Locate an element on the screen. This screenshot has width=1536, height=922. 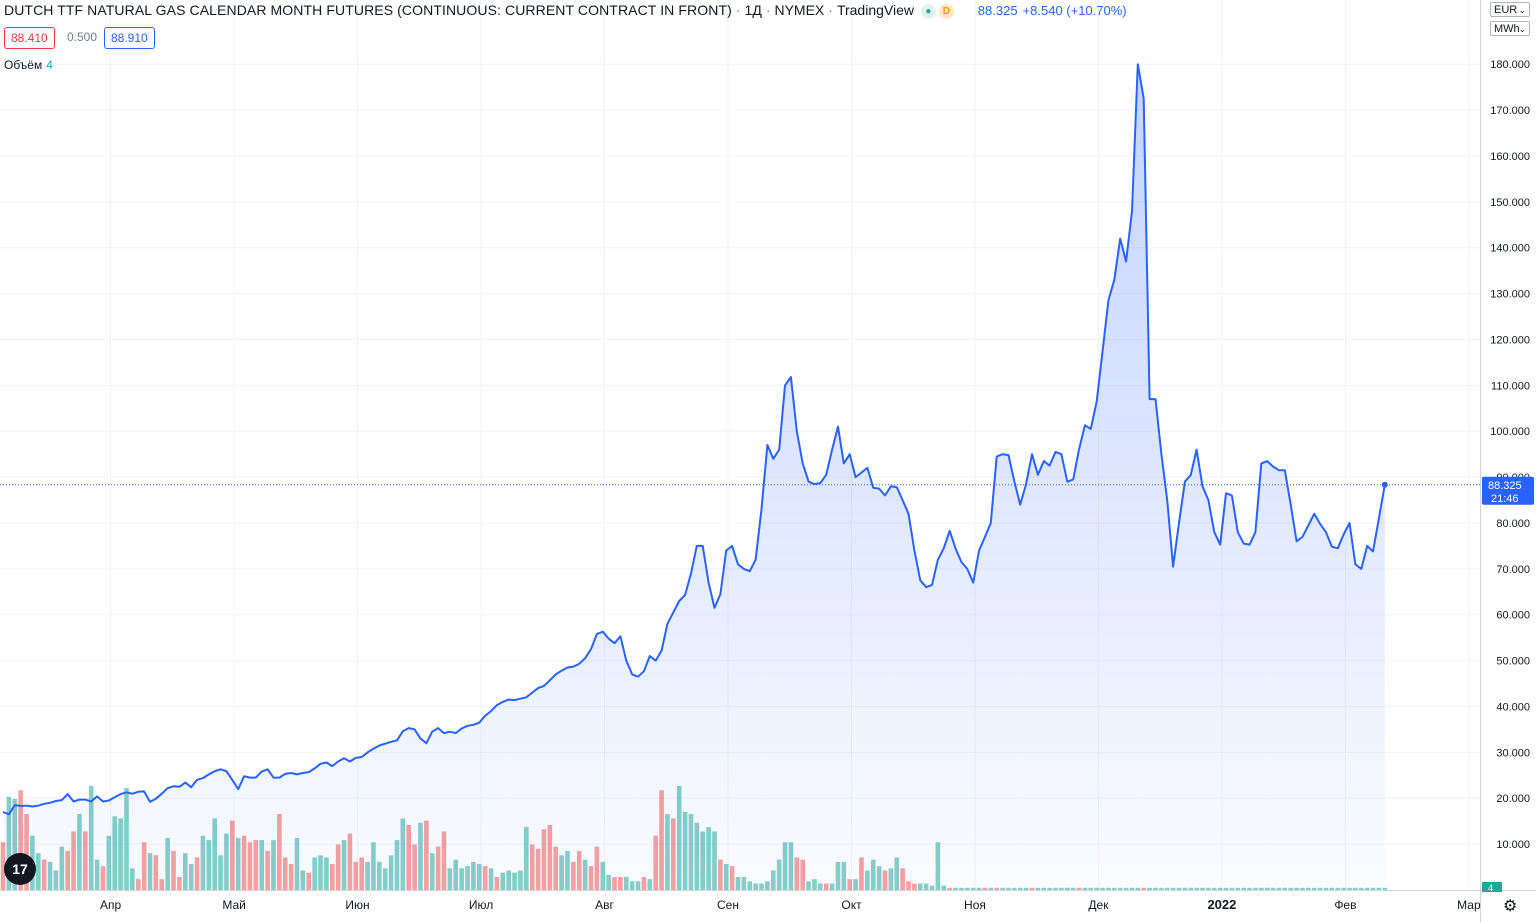
x-tick-label: 2022 is located at coordinates (1221, 904).